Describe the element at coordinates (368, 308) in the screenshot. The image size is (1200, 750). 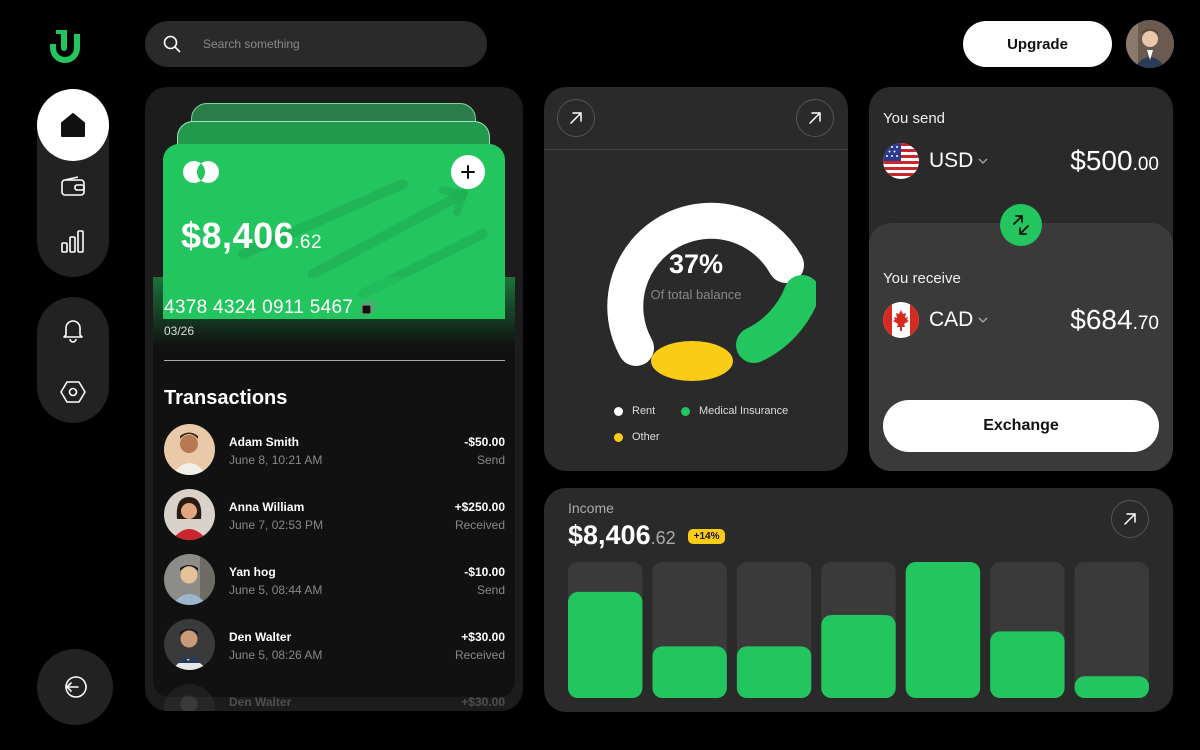
I see `copy-icon` at that location.